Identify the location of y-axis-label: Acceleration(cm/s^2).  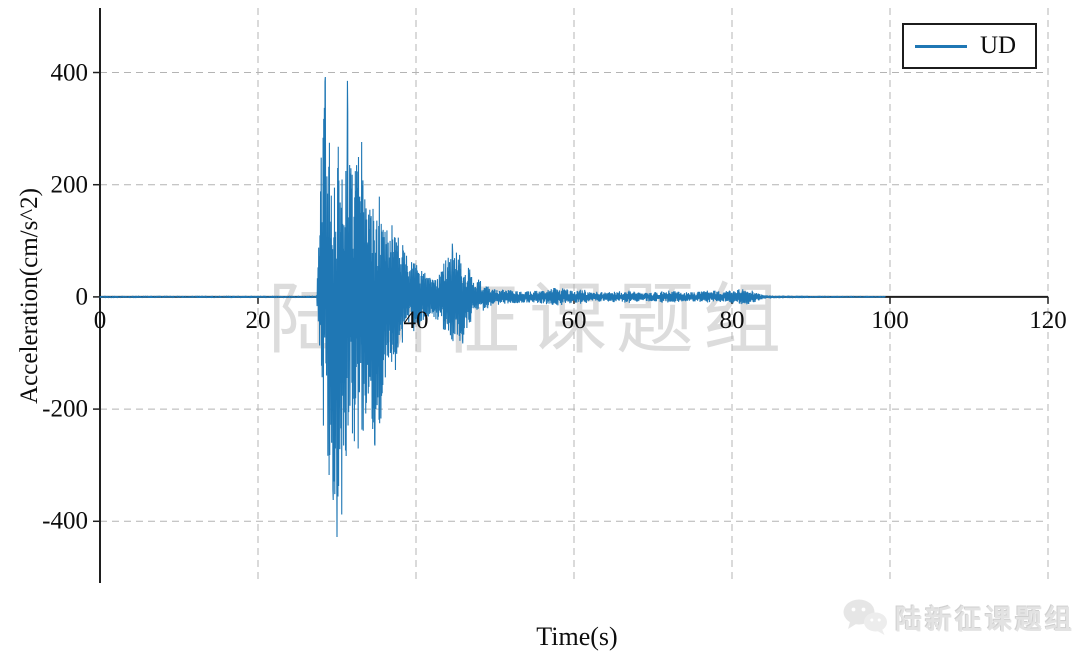
(29, 296).